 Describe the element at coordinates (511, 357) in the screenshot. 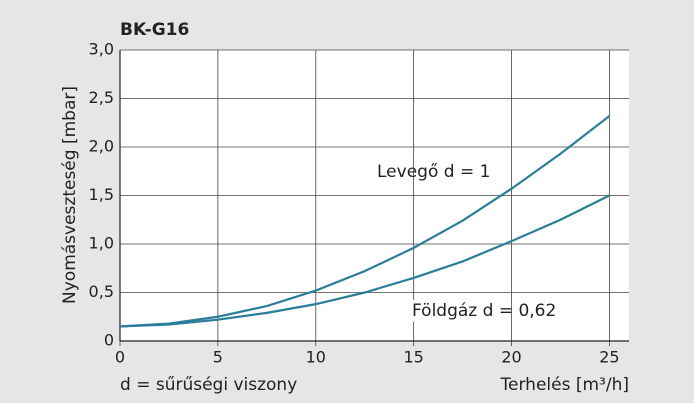

I see `x-tick-label: 20` at that location.